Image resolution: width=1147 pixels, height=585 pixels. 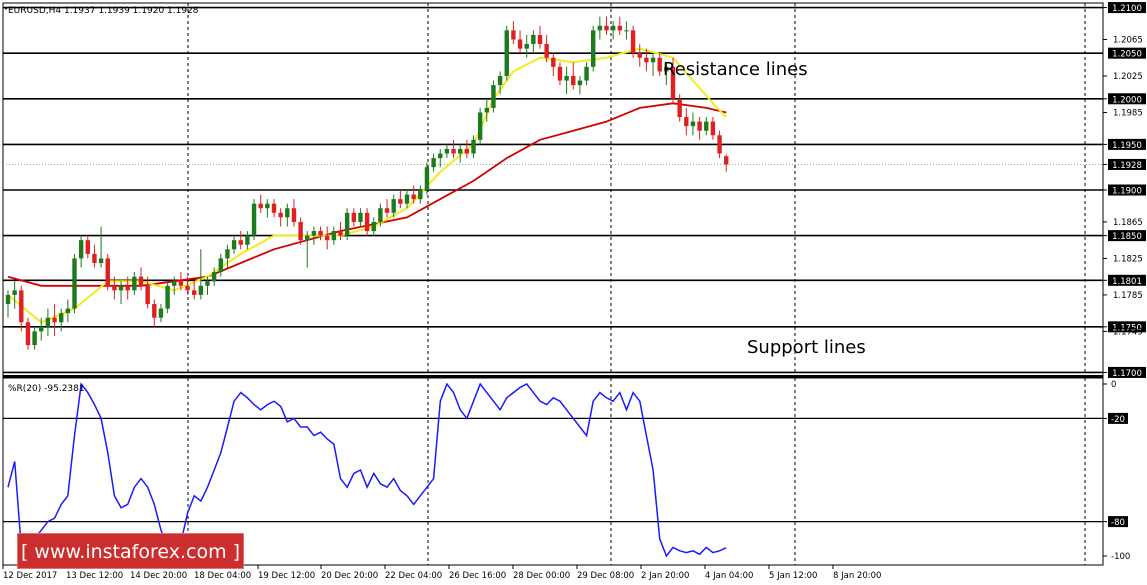 What do you see at coordinates (1128, 296) in the screenshot?
I see `price-label: 1.1785` at bounding box center [1128, 296].